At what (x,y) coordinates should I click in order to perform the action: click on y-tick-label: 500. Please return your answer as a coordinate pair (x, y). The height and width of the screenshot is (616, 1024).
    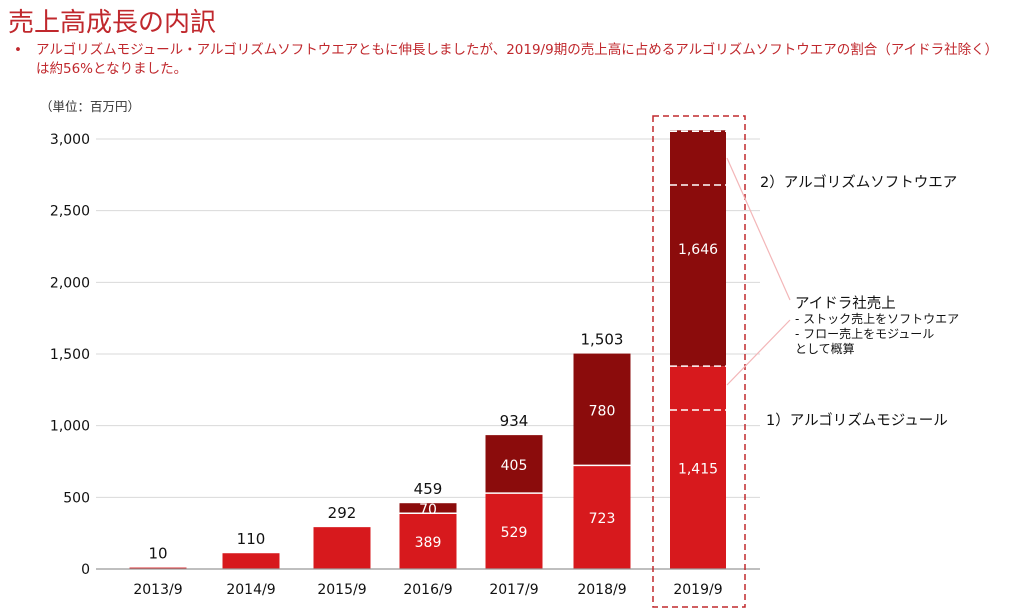
    Looking at the image, I should click on (76, 498).